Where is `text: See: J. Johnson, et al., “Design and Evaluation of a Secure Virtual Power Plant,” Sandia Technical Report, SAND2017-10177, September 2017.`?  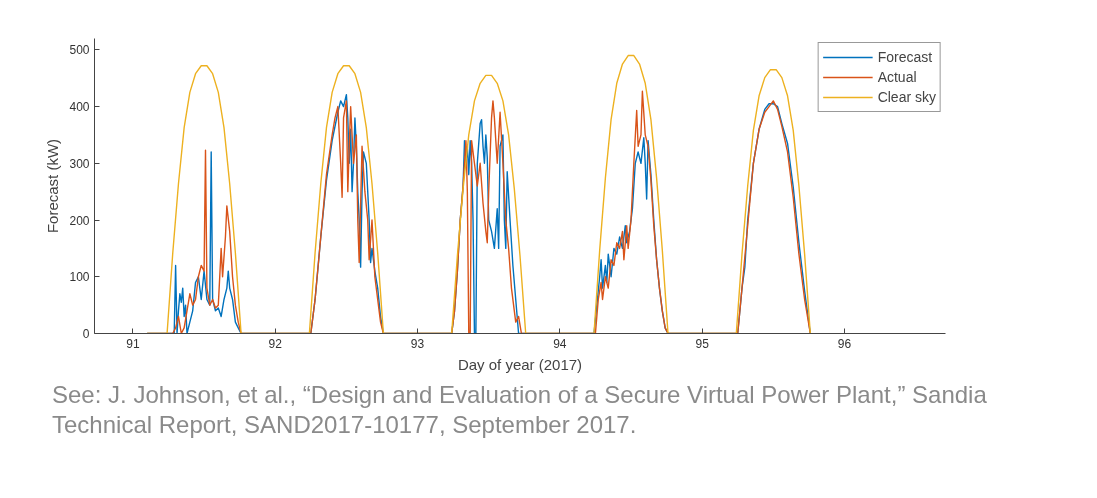 text: See: J. Johnson, et al., “Design and Evaluation of a Secure Virtual Power Plant,” Sandia Technical Report, SAND2017-10177, September 2017. is located at coordinates (520, 410).